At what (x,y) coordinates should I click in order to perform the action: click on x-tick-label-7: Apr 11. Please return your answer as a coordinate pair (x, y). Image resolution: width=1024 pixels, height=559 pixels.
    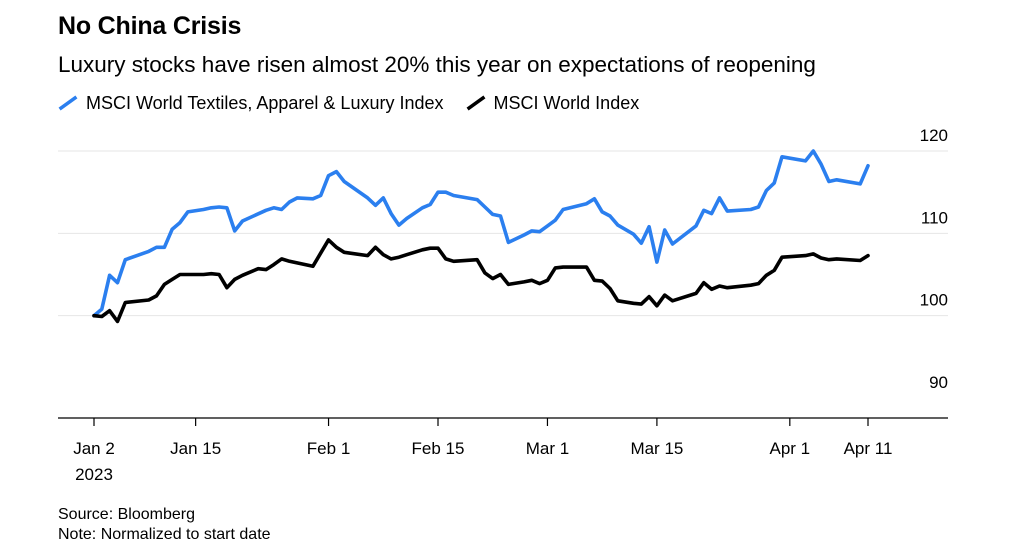
    Looking at the image, I should click on (868, 448).